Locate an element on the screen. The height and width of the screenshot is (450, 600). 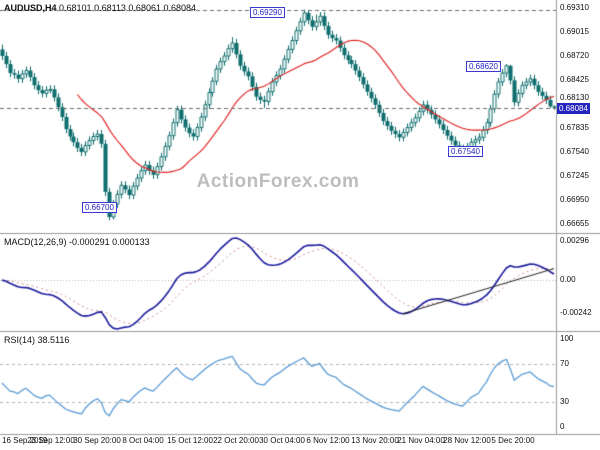
rsi-header: RSI(14) 38.5116 is located at coordinates (36, 340).